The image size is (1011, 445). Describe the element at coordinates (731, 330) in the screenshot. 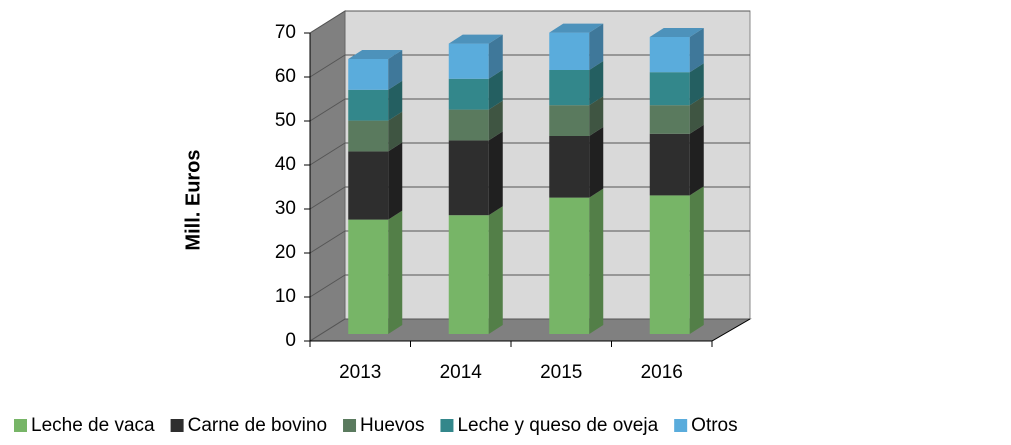

I see `x-axis-depth` at that location.